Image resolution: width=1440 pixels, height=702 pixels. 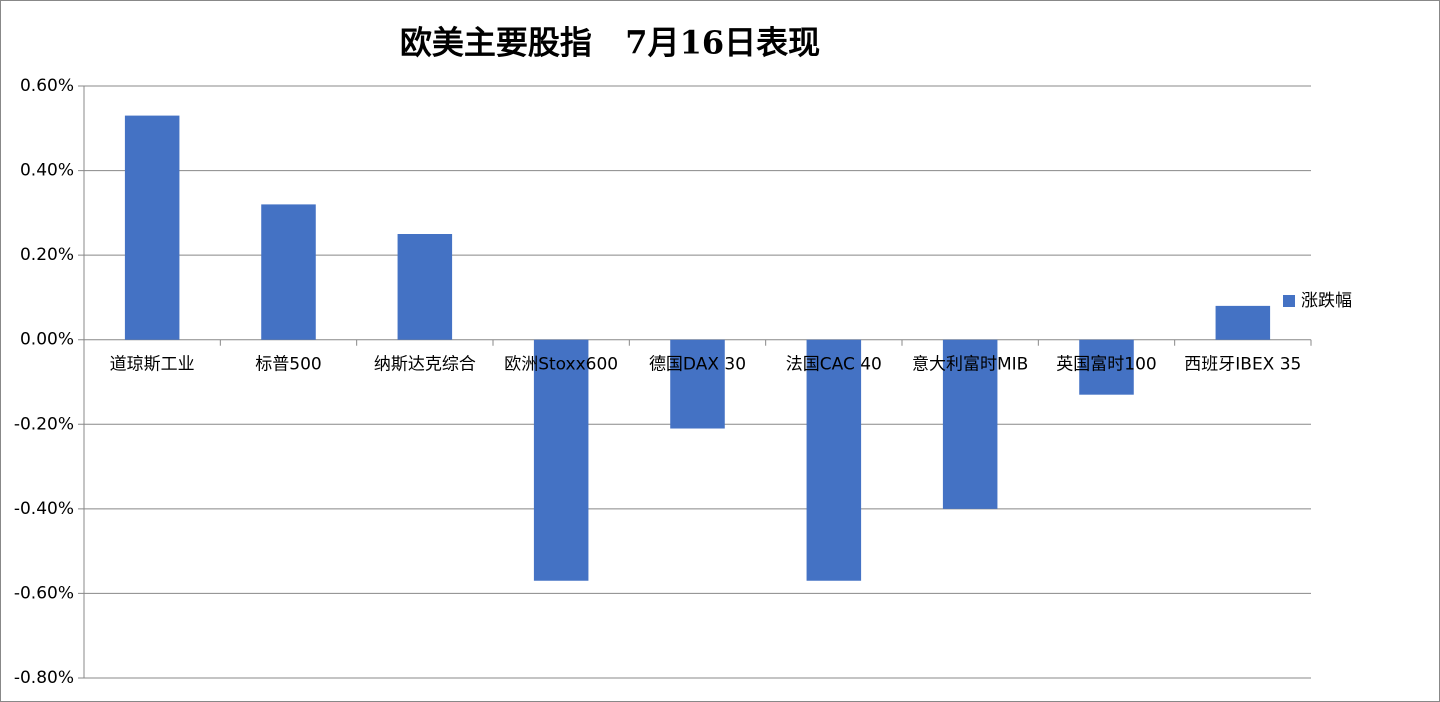 I want to click on y-tick-label: 0.20%, so click(x=47, y=255).